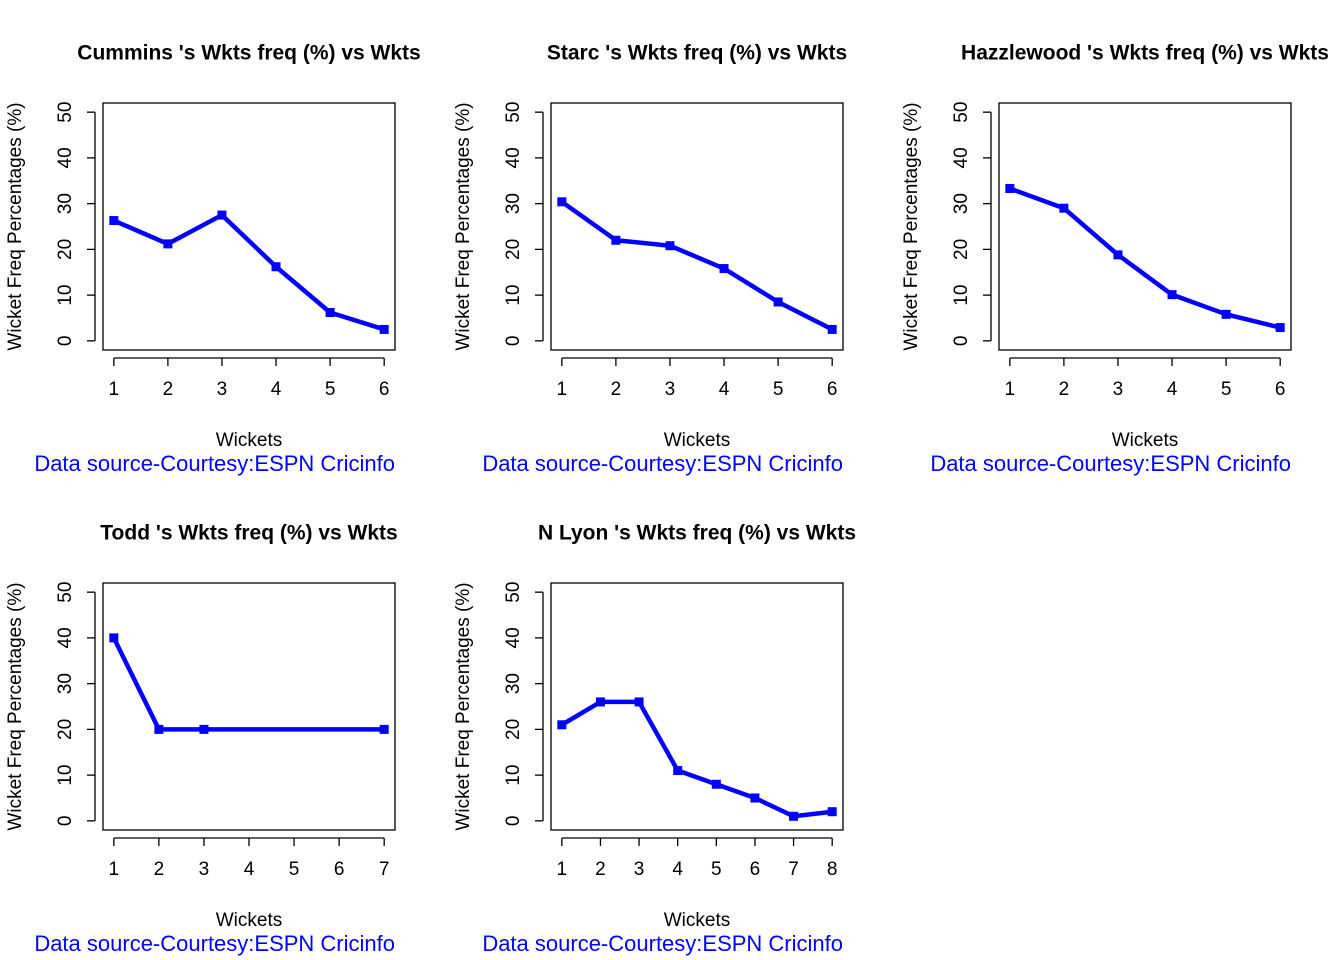 The height and width of the screenshot is (960, 1344). I want to click on chart-title: N Lyon 's Wkts freq (%) vs Wkts, so click(697, 533).